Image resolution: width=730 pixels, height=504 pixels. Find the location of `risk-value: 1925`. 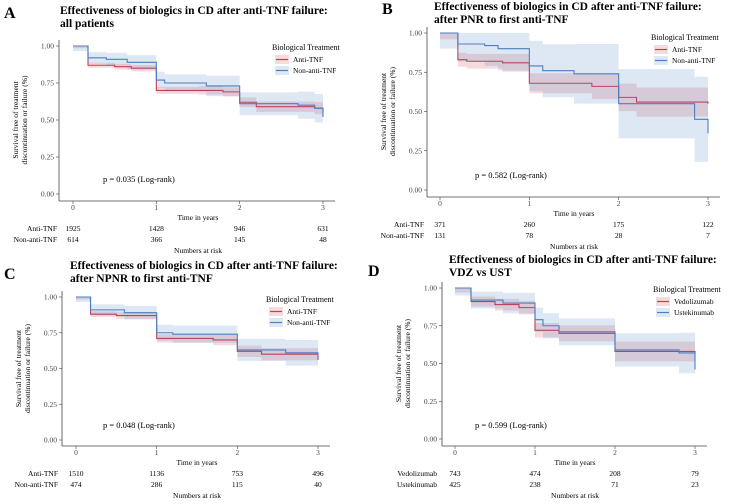

risk-value: 1925 is located at coordinates (73, 228).